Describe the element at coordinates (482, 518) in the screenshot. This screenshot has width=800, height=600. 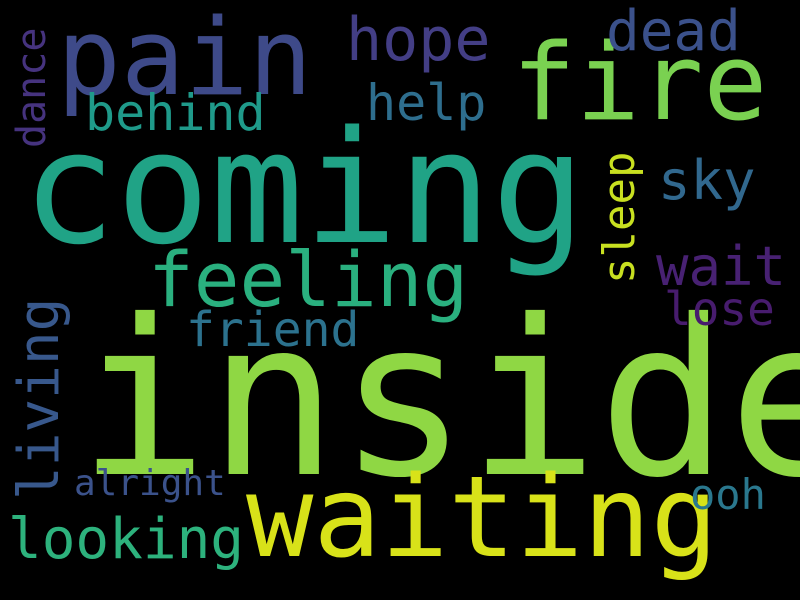
I see `word-waiting: waiting` at that location.